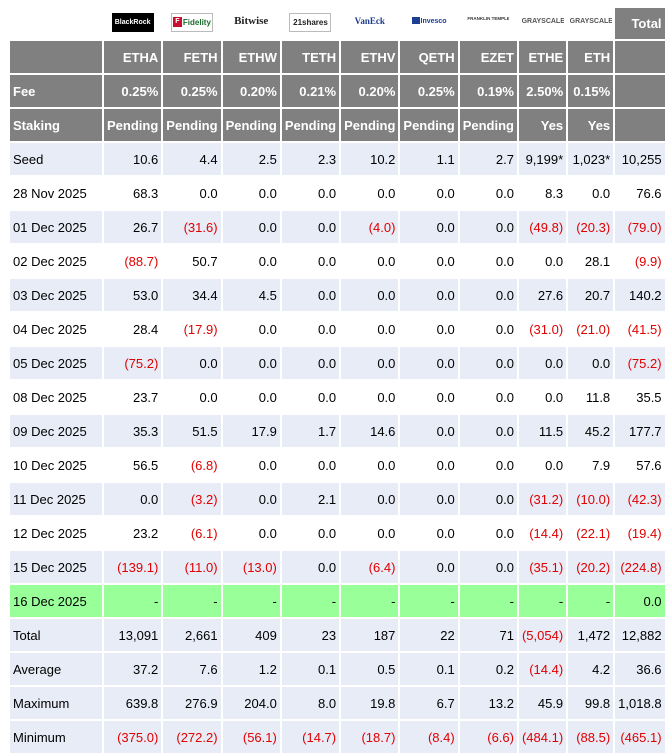 The height and width of the screenshot is (755, 670). Describe the element at coordinates (640, 363) in the screenshot. I see `row-total-cell: (75.2)` at that location.